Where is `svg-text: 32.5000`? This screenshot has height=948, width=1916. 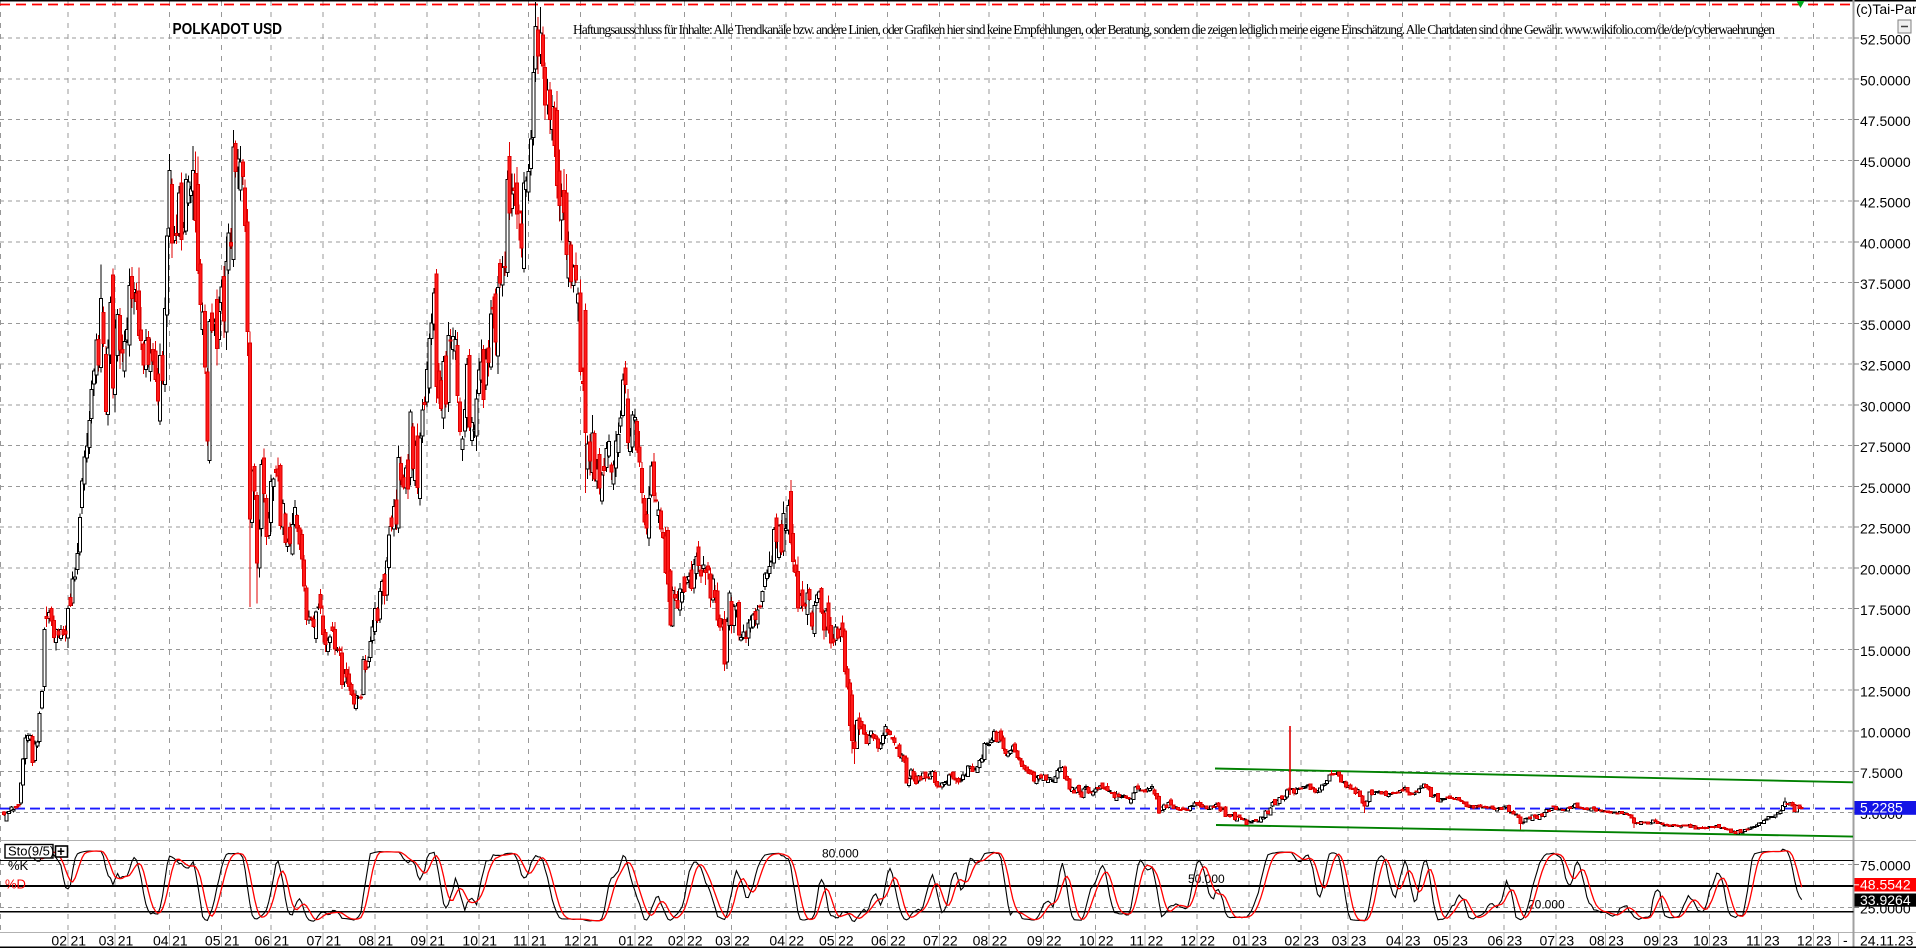 svg-text: 32.5000 is located at coordinates (1885, 366).